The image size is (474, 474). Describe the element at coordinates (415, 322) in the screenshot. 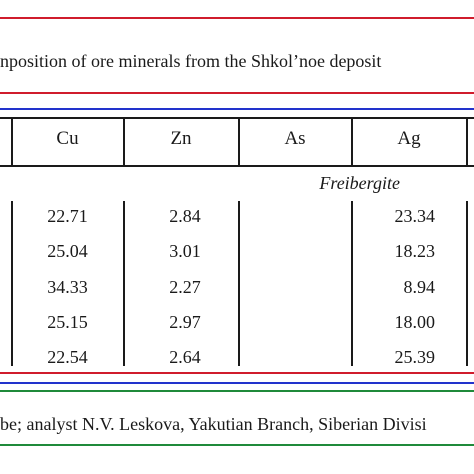

I see `cell-ag: 18.00` at that location.